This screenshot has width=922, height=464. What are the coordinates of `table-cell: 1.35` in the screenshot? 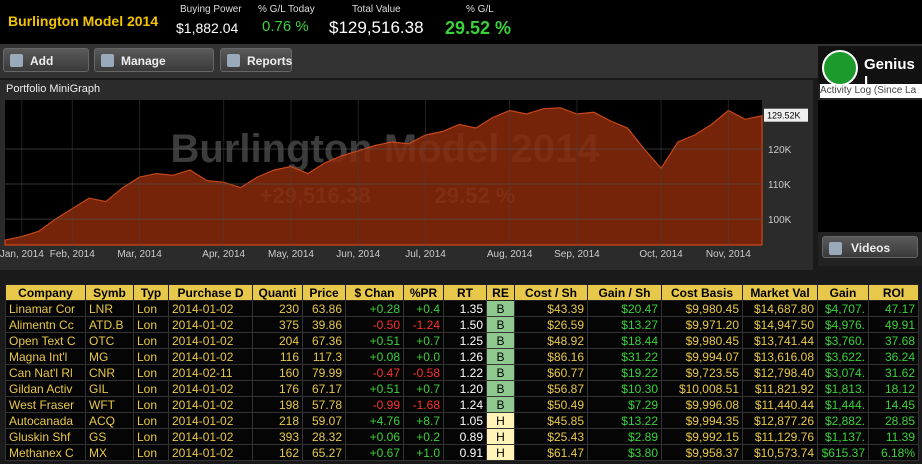 It's located at (465, 308).